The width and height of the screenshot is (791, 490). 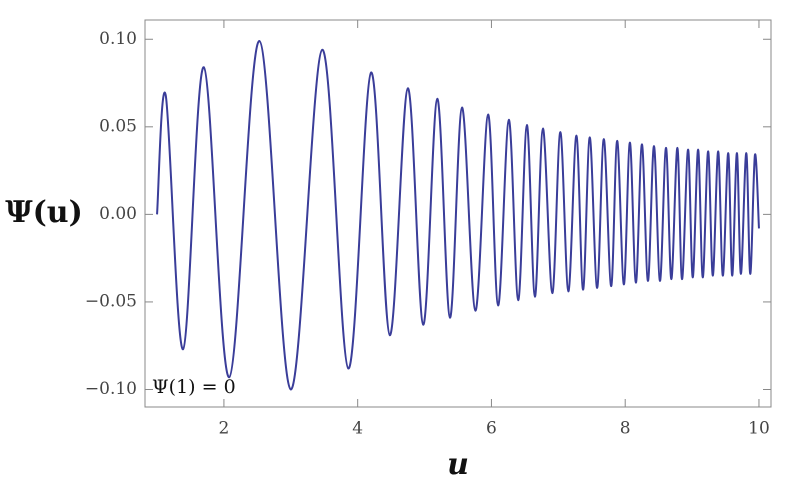 What do you see at coordinates (111, 301) in the screenshot?
I see `y-tick-label: −0.05` at bounding box center [111, 301].